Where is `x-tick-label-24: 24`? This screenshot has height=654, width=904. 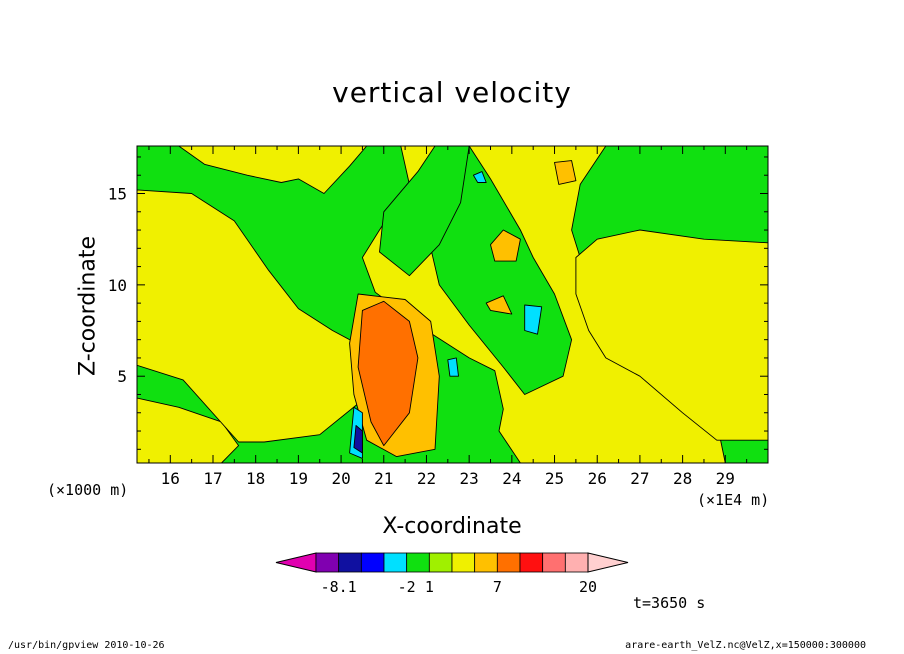 x-tick-label-24: 24 is located at coordinates (511, 478).